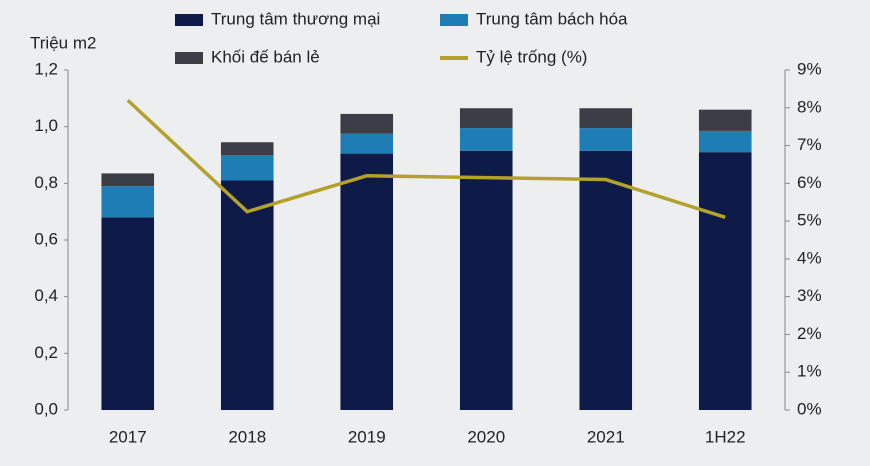 The width and height of the screenshot is (870, 466). What do you see at coordinates (809, 295) in the screenshot?
I see `y2-tick-label: 3%` at bounding box center [809, 295].